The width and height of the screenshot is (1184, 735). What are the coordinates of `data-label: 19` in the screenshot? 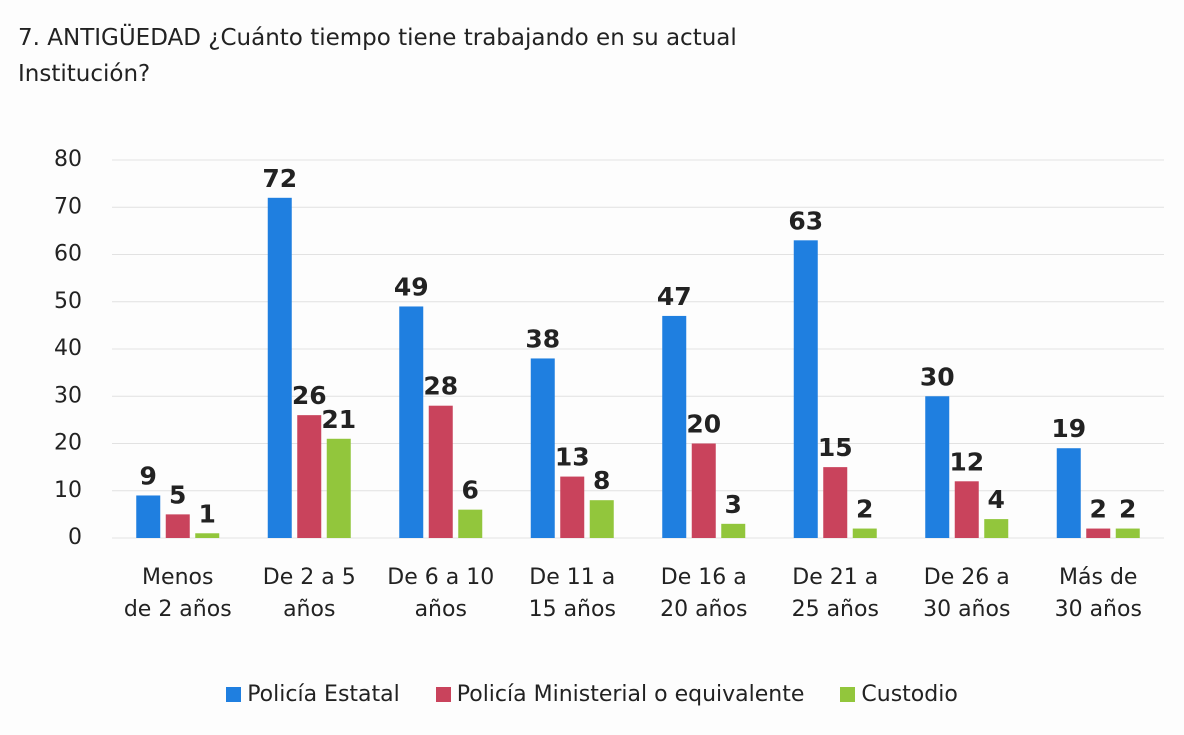 It's located at (1068, 428).